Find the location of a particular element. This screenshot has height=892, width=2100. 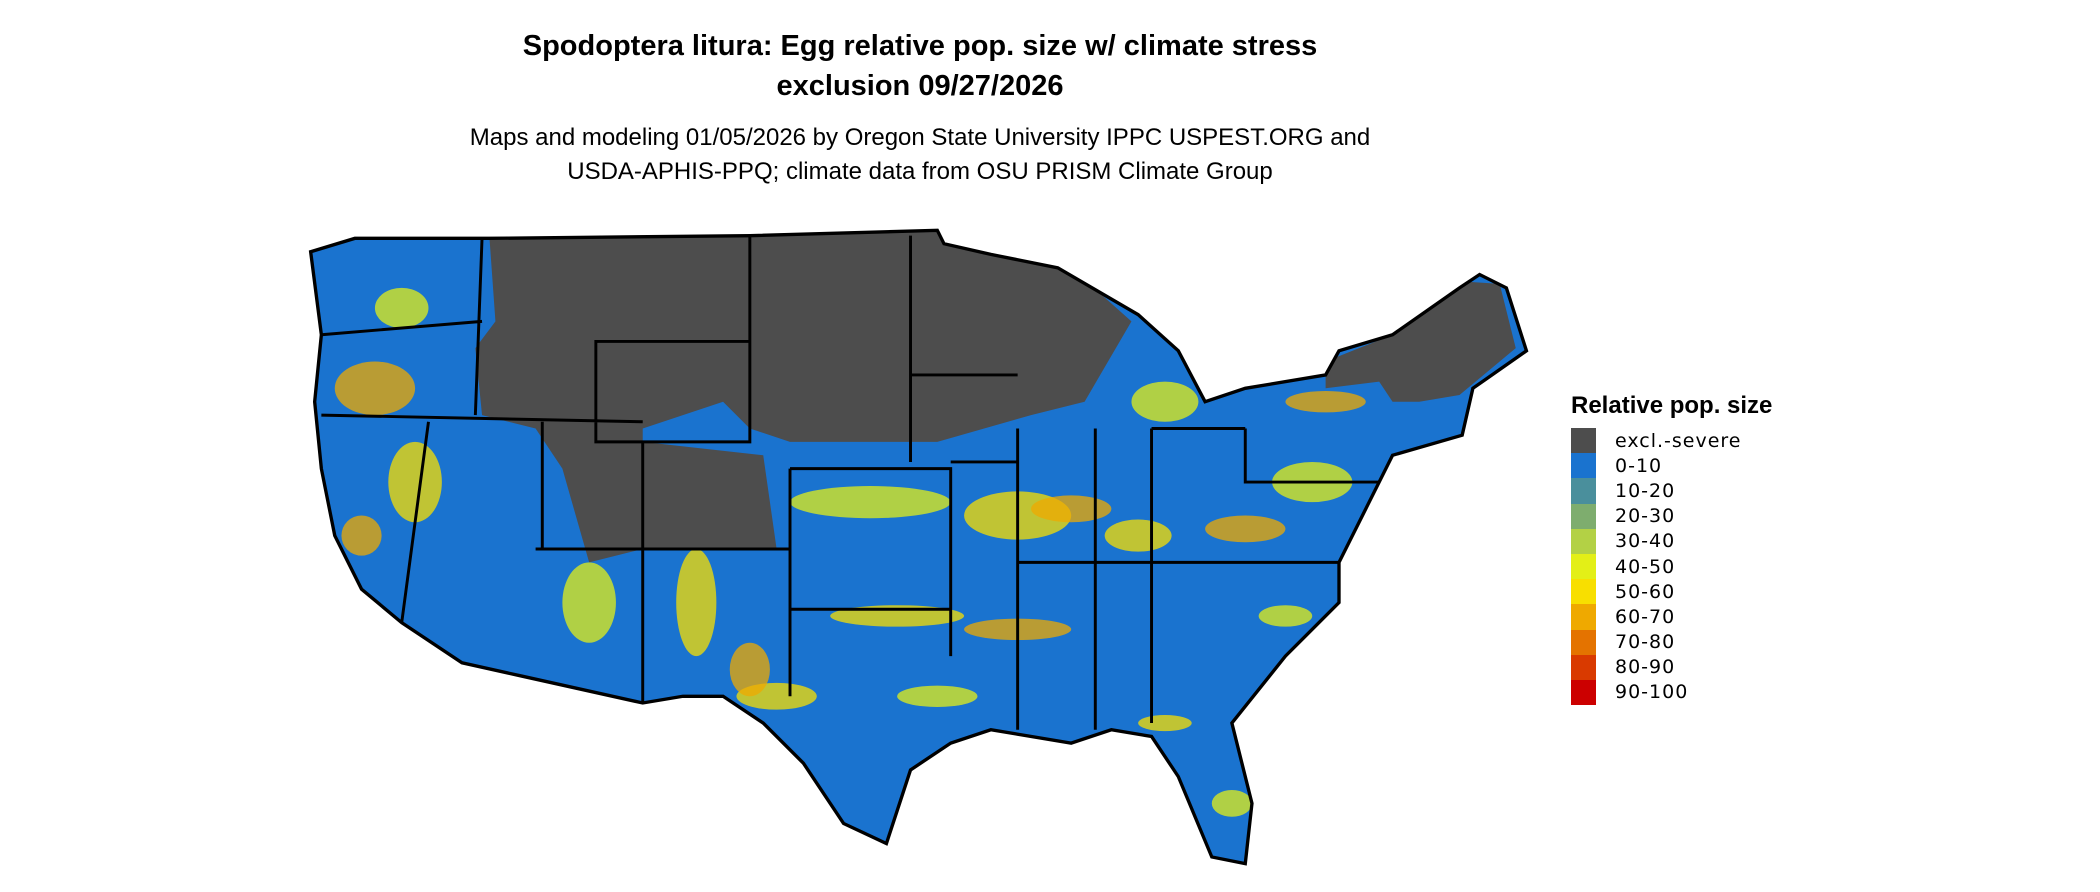

legend-item: 40-50 is located at coordinates (1671, 566).